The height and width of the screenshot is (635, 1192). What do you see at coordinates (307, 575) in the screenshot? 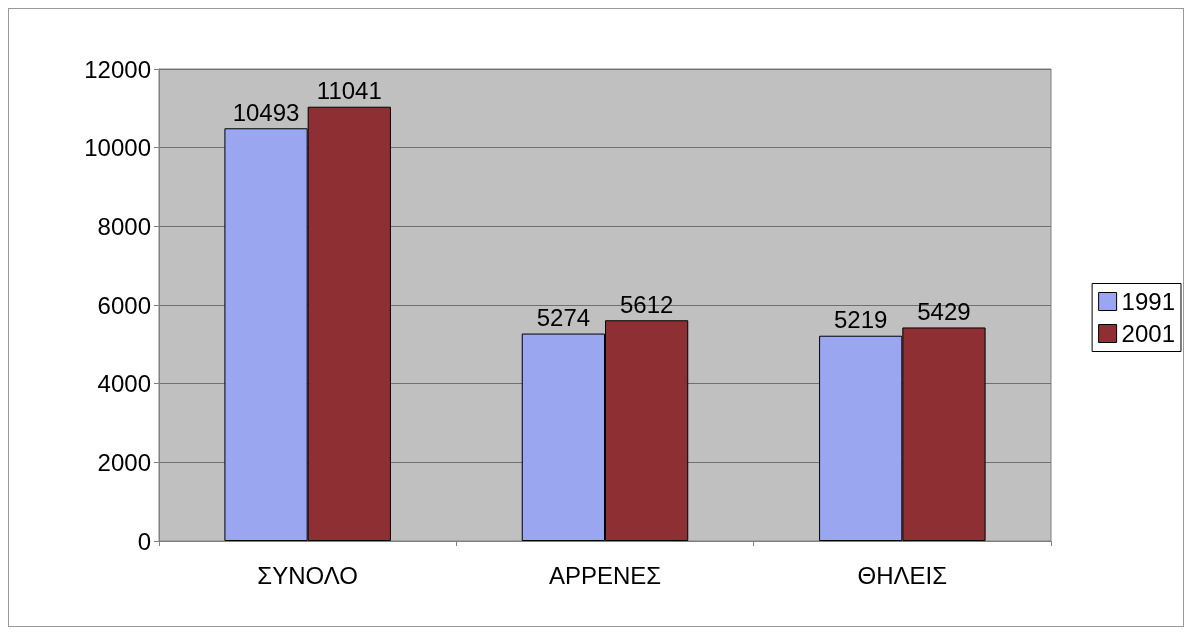
I see `x-tick-label: ΣΥΝΟΛΟ` at bounding box center [307, 575].